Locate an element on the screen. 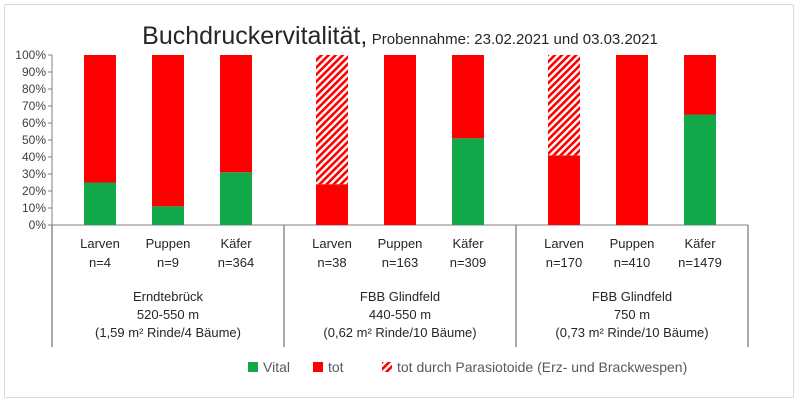 The width and height of the screenshot is (800, 403). category-count: n=309 is located at coordinates (468, 262).